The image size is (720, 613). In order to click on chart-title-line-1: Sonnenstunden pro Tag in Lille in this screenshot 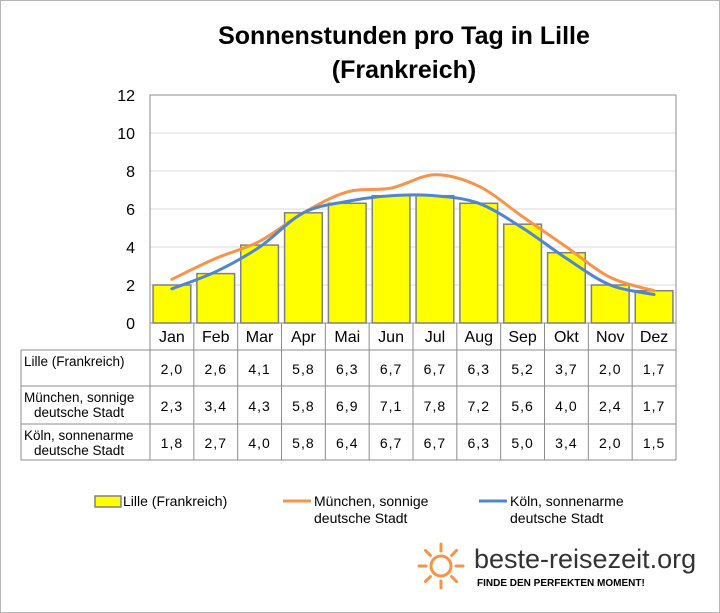, I will do `click(404, 36)`.